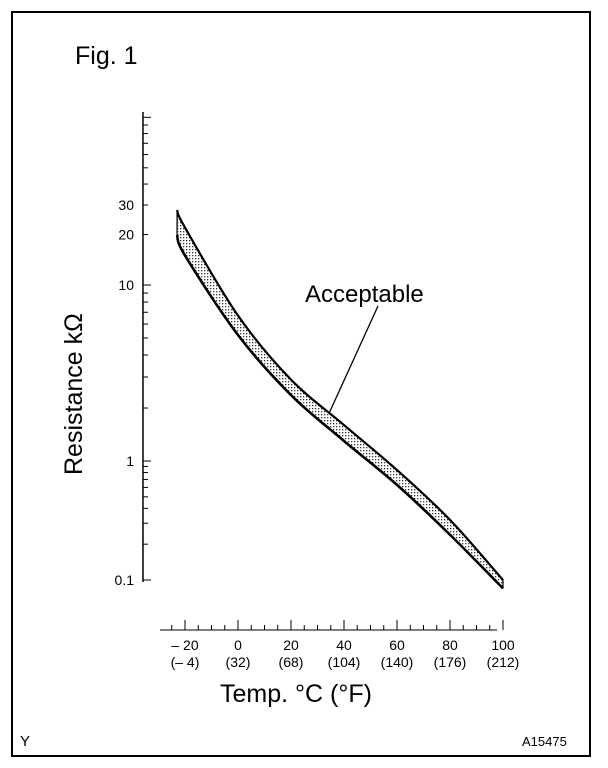  I want to click on annotation-acceptable: Acceptable, so click(364, 294).